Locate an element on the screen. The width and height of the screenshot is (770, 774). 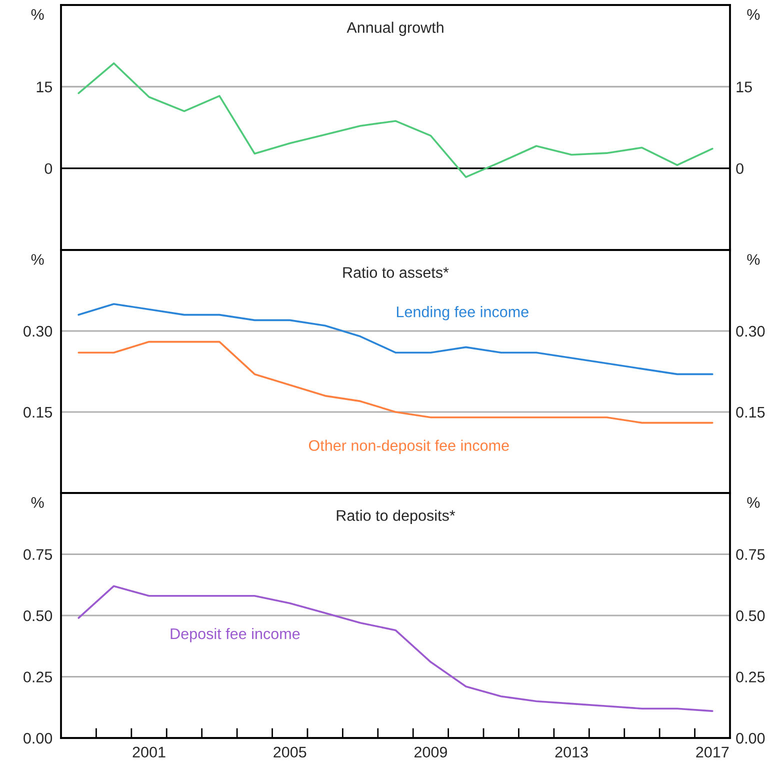
y2-tick-label: 0.50 is located at coordinates (750, 616).